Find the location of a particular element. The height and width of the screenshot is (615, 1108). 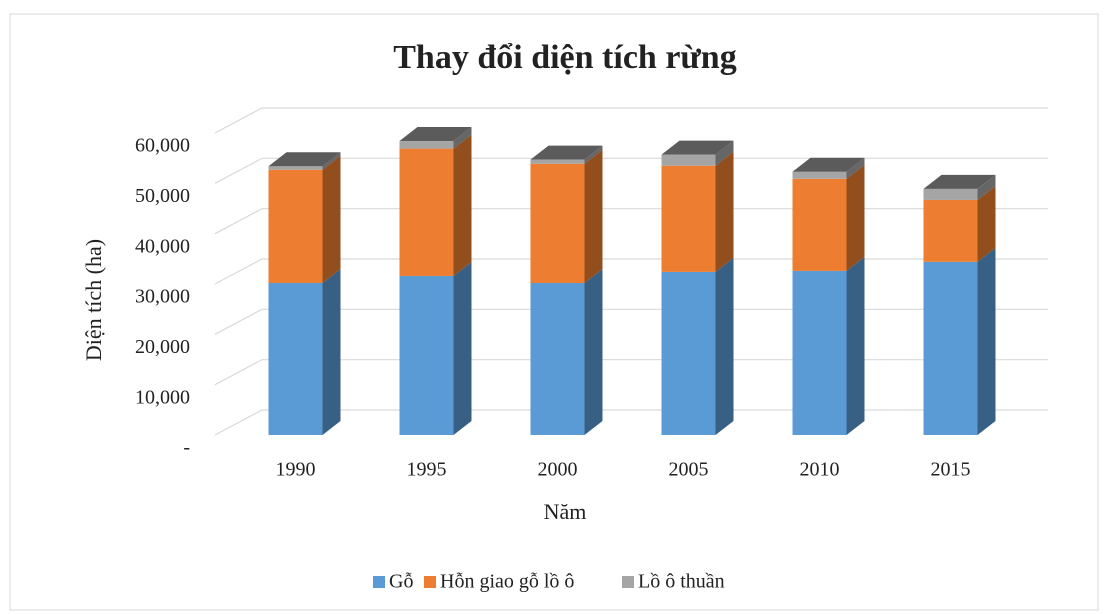

x-tick-label: 1990 is located at coordinates (296, 470).